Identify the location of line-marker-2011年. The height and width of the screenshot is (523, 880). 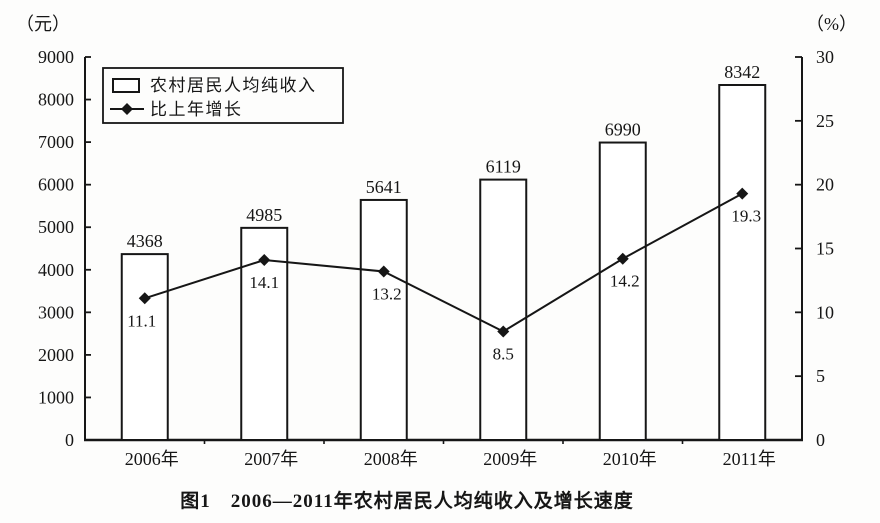
(742, 193).